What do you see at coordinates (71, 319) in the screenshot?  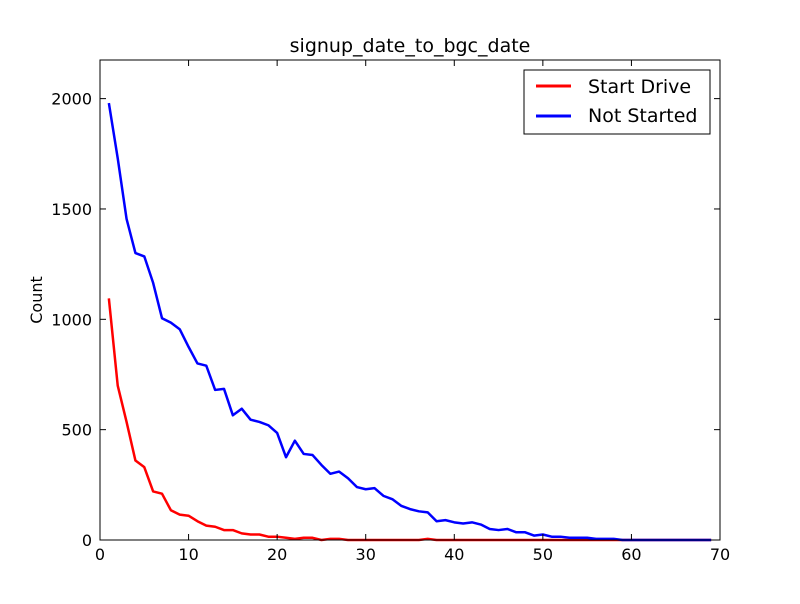 I see `y-tick-label: 1000` at bounding box center [71, 319].